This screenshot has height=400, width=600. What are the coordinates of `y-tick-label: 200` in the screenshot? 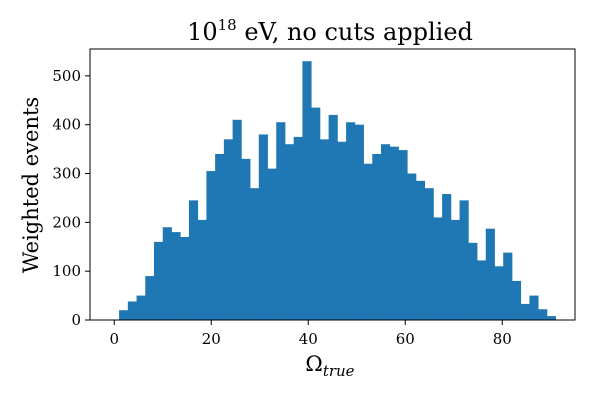 It's located at (66, 222).